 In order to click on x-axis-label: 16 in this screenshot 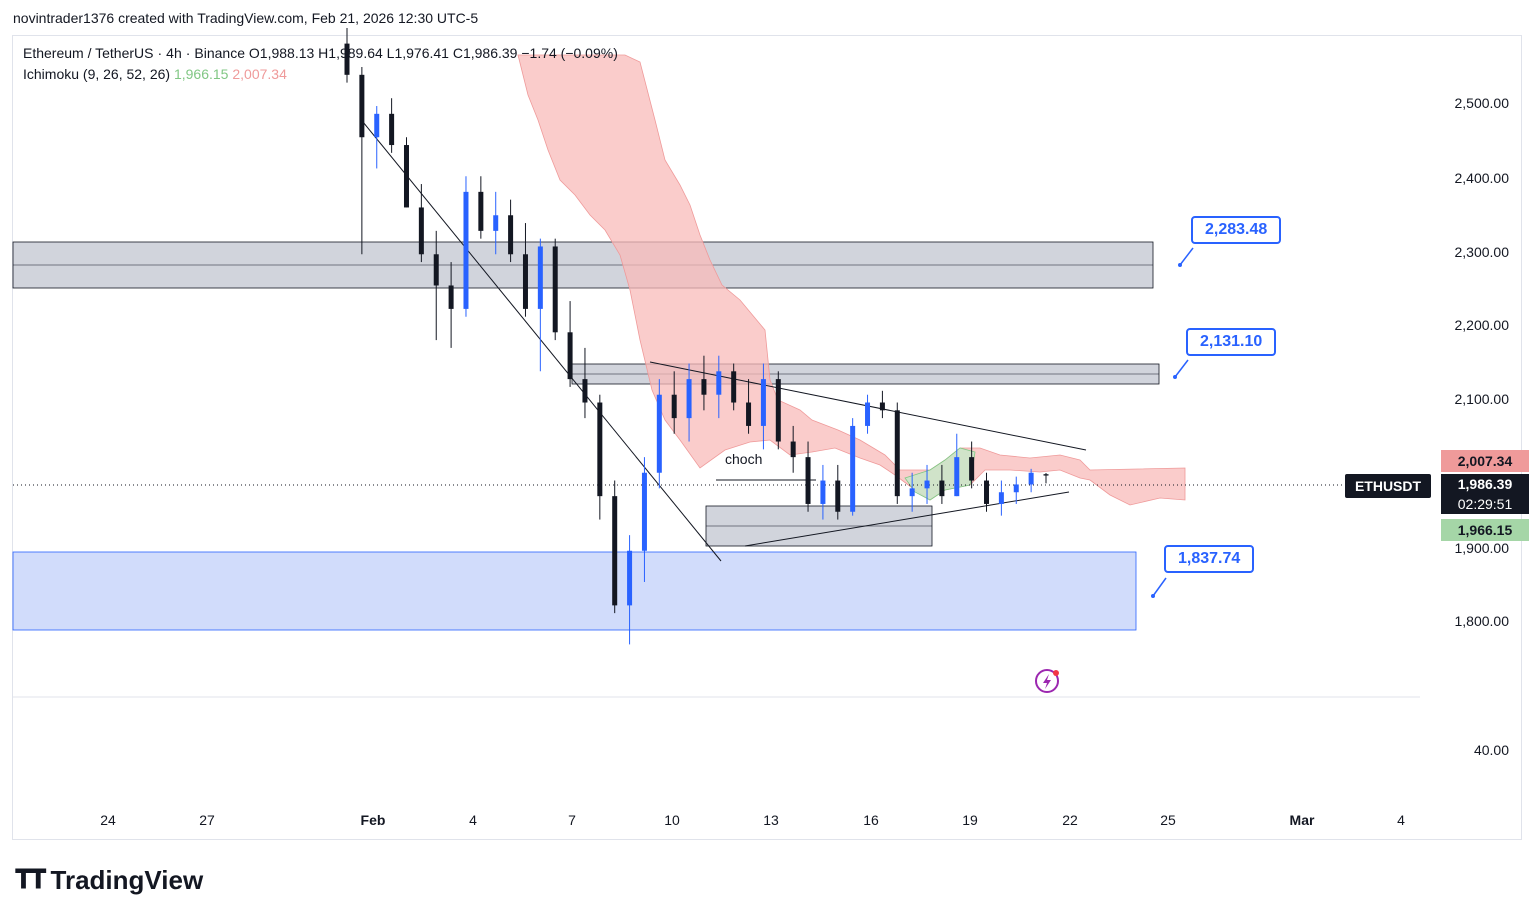, I will do `click(871, 820)`.